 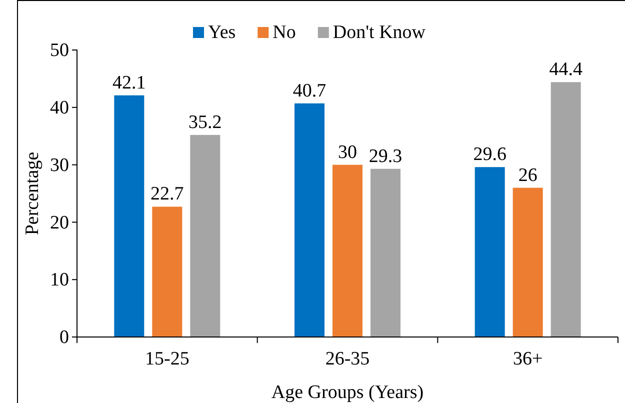 What do you see at coordinates (379, 32) in the screenshot?
I see `legend-label: Don't Know` at bounding box center [379, 32].